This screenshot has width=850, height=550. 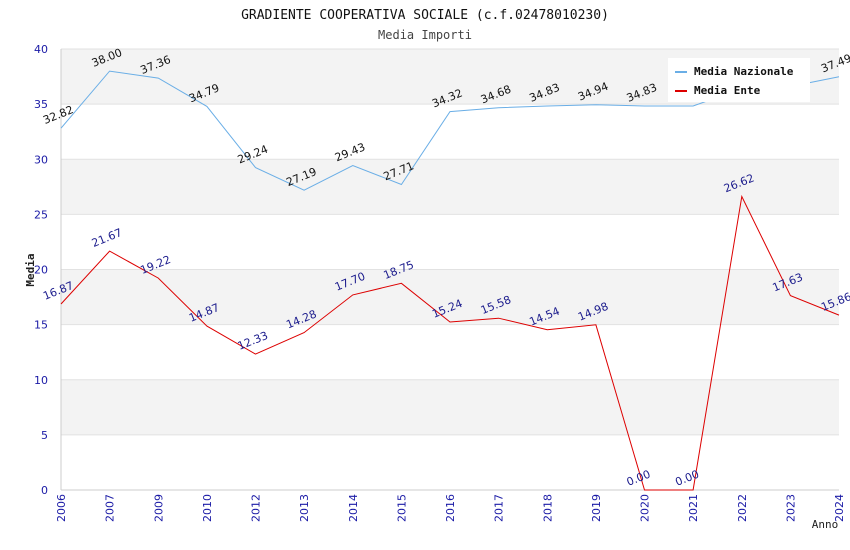 What do you see at coordinates (44, 435) in the screenshot?
I see `y-tick-label: 5` at bounding box center [44, 435].